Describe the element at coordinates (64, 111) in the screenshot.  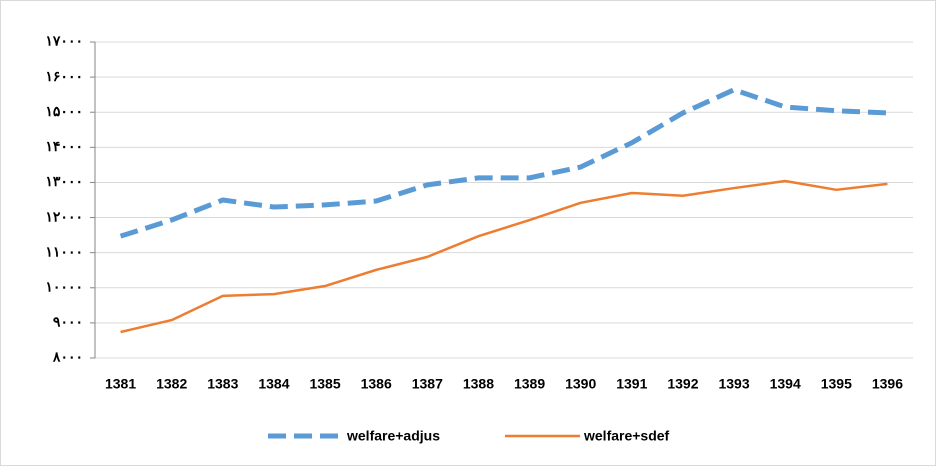
I see `y-tick-label: ۱۵۰۰۰` at that location.